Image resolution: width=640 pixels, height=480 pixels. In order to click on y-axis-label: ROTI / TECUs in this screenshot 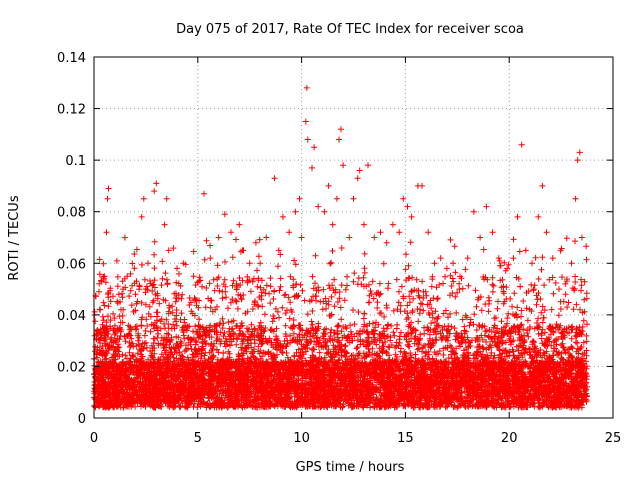, I will do `click(14, 237)`.